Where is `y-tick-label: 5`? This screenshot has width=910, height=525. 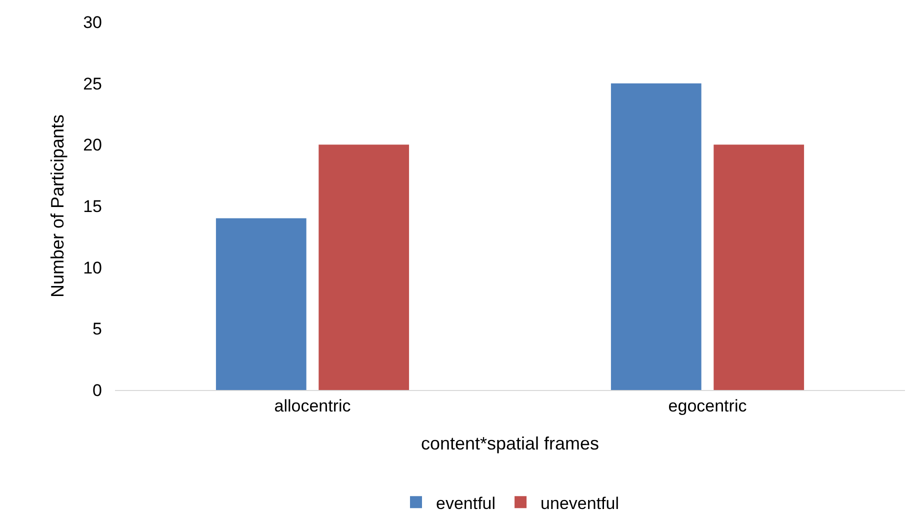 y-tick-label: 5 is located at coordinates (97, 329).